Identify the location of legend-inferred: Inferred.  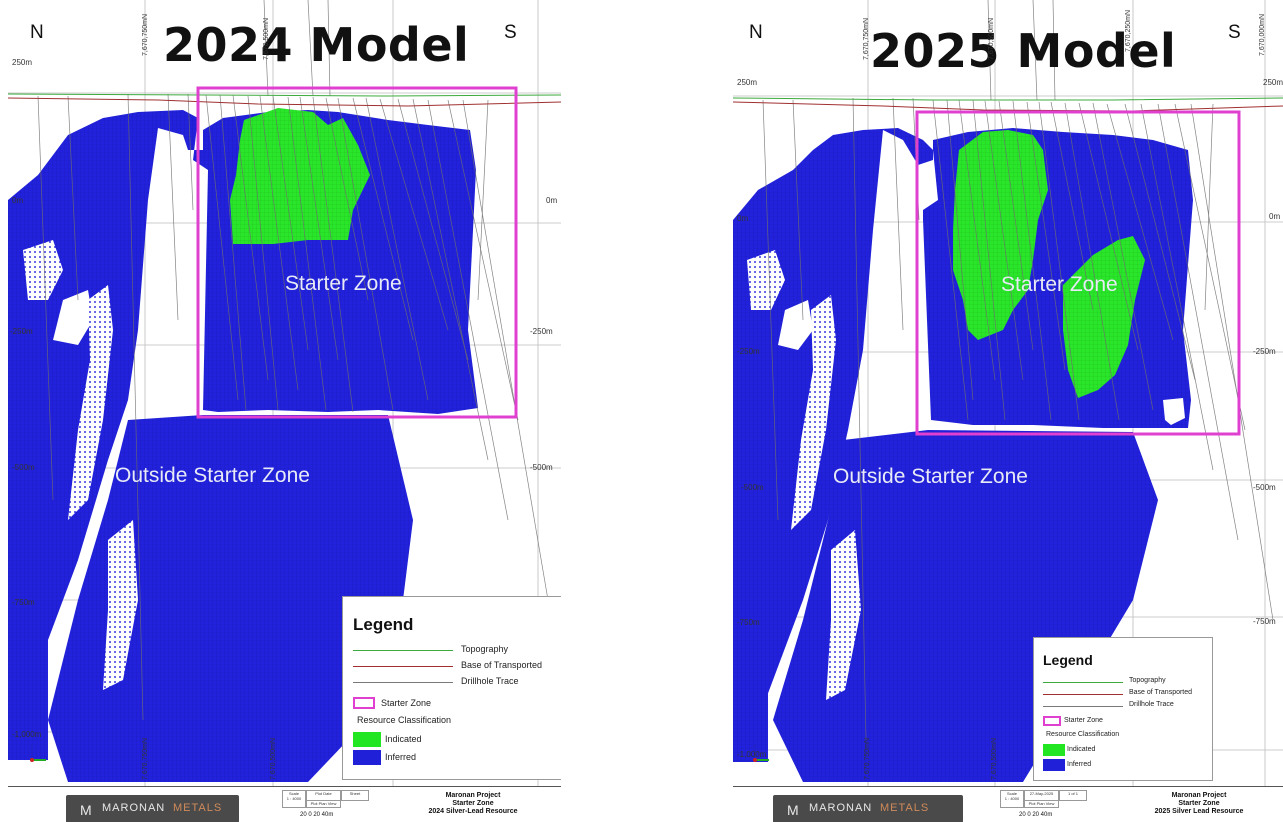
(1079, 764).